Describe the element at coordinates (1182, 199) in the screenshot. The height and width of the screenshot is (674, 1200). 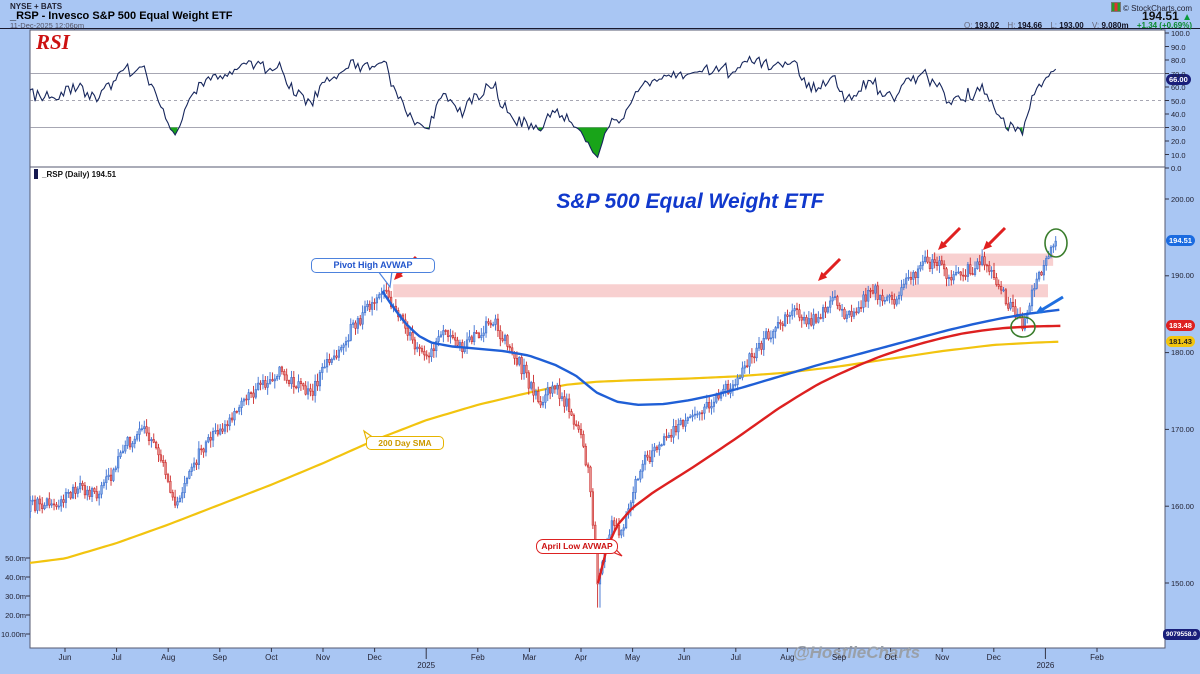
I see `price-axis-label: 200.00` at that location.